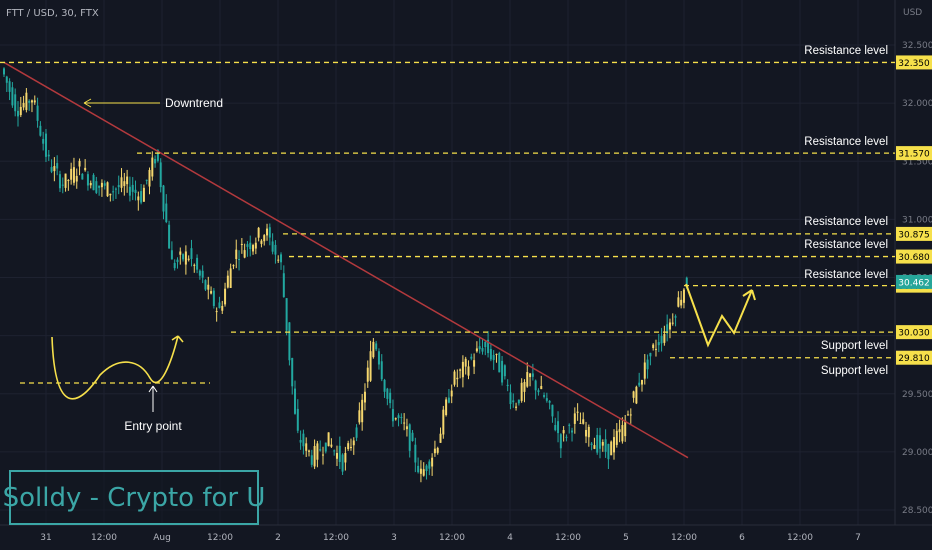 This screenshot has width=932, height=550. I want to click on x-tick-label: 3, so click(394, 538).